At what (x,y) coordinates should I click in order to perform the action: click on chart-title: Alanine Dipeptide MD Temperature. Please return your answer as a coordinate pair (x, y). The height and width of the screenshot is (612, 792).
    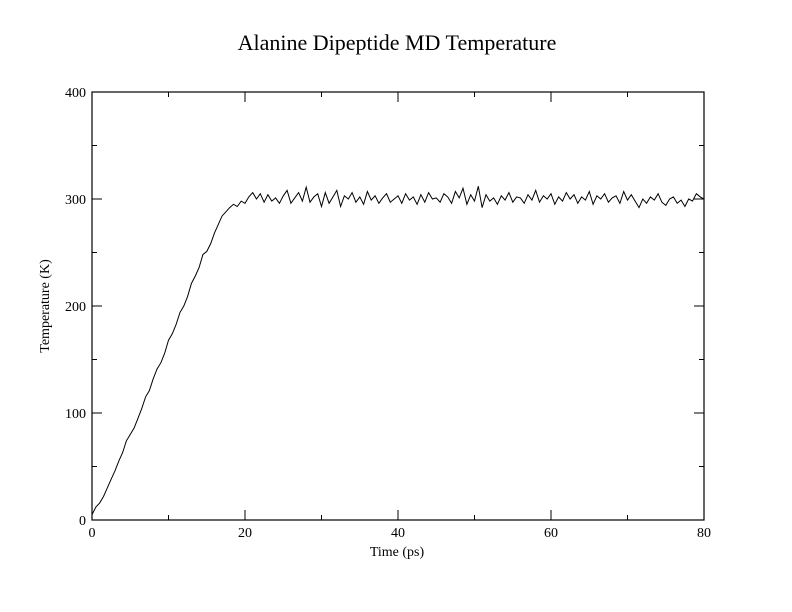
    Looking at the image, I should click on (397, 42).